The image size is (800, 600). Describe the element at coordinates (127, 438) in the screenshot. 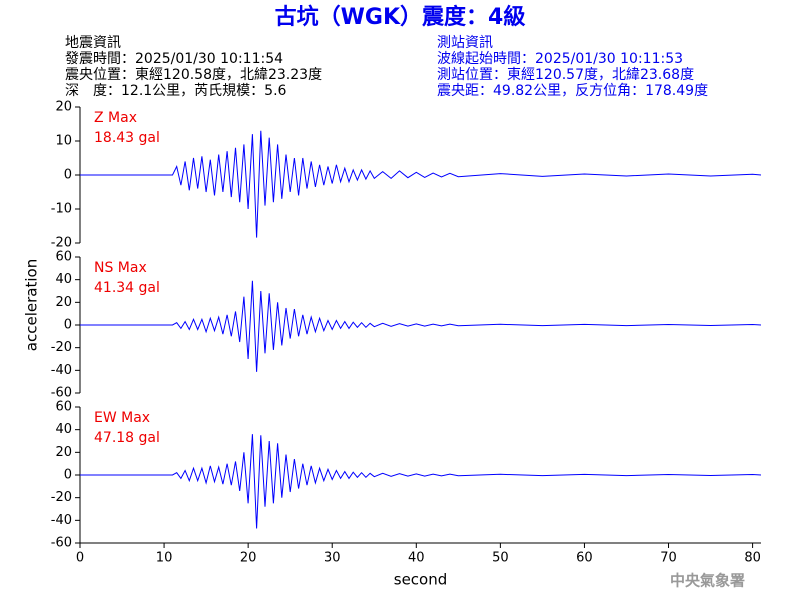

I see `max-value: 47.18 gal` at that location.